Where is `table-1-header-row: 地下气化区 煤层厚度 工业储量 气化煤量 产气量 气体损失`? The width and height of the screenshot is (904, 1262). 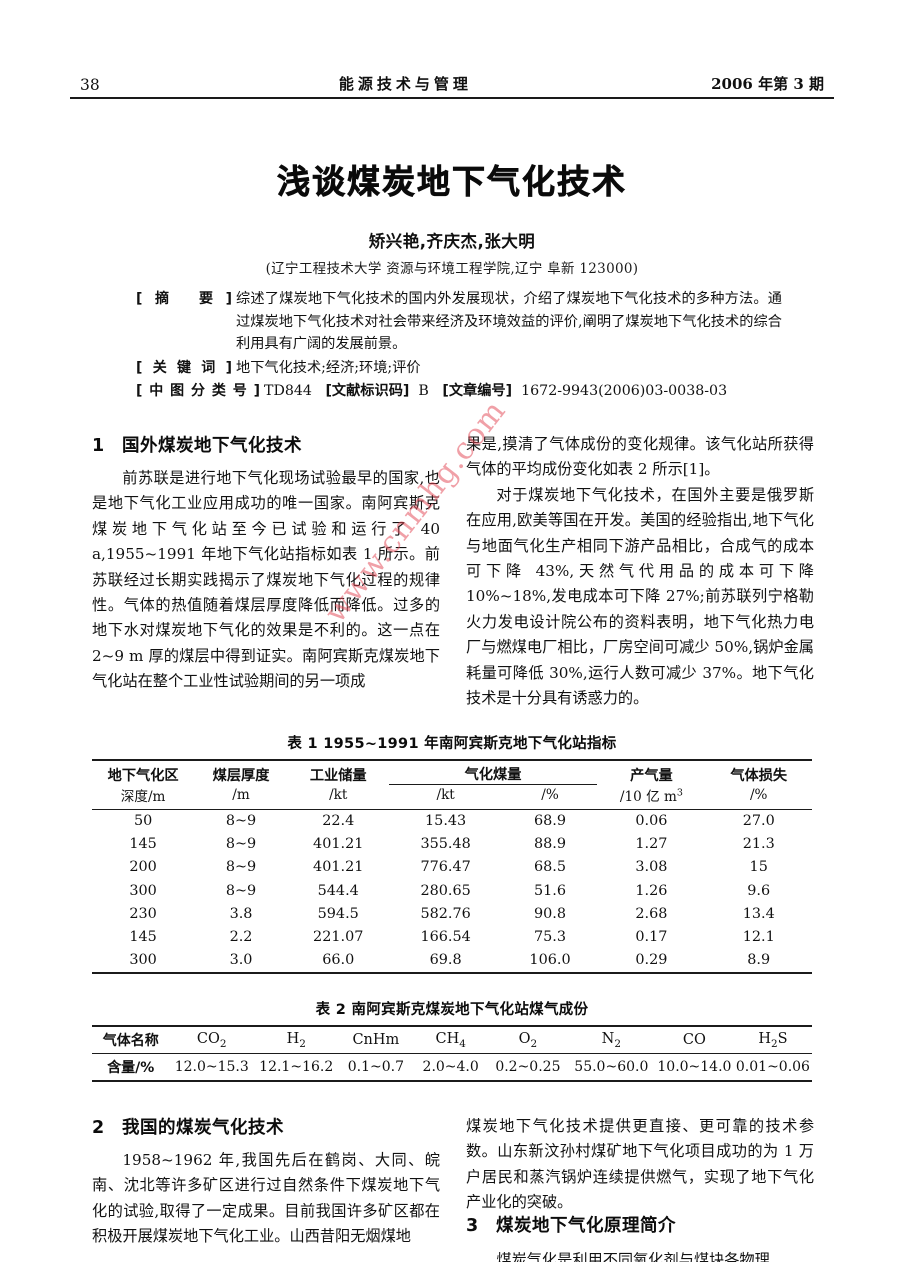
table-1-header-row: 地下气化区 煤层厚度 工业储量 气化煤量 产气量 气体损失 is located at coordinates (452, 772).